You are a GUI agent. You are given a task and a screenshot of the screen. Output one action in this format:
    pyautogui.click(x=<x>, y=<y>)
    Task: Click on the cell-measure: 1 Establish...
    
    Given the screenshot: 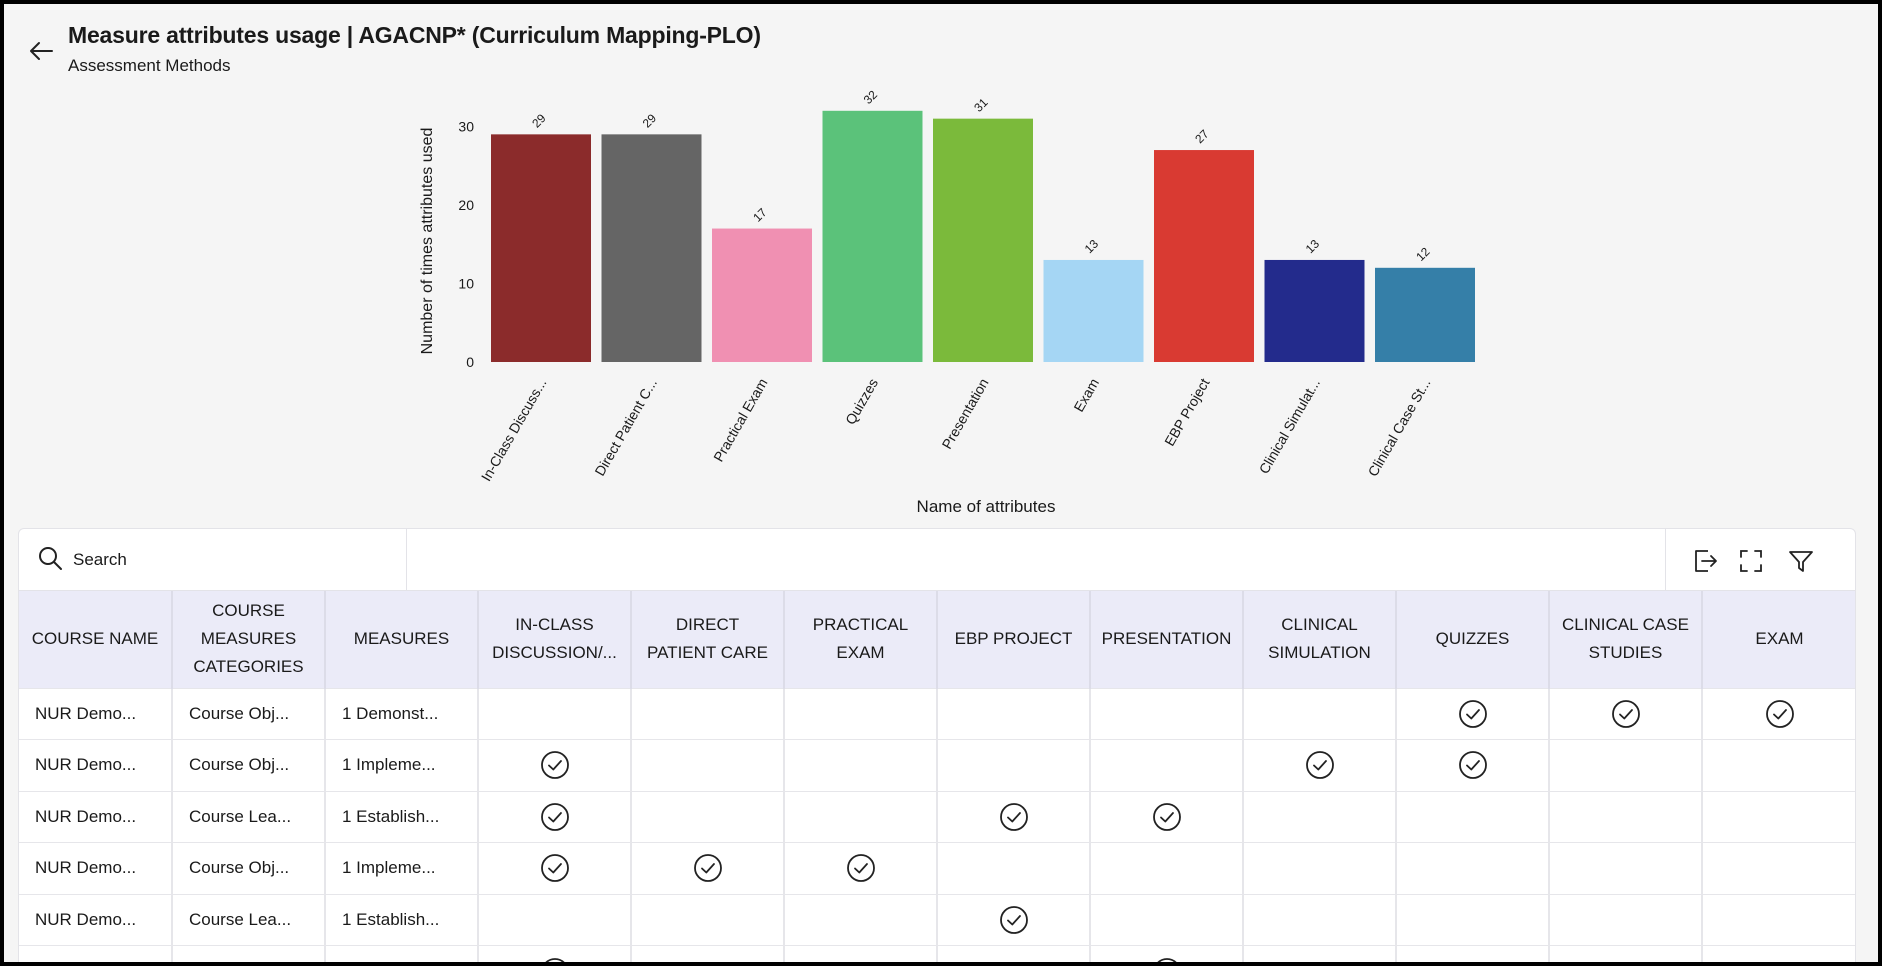 What is the action you would take?
    pyautogui.click(x=402, y=816)
    